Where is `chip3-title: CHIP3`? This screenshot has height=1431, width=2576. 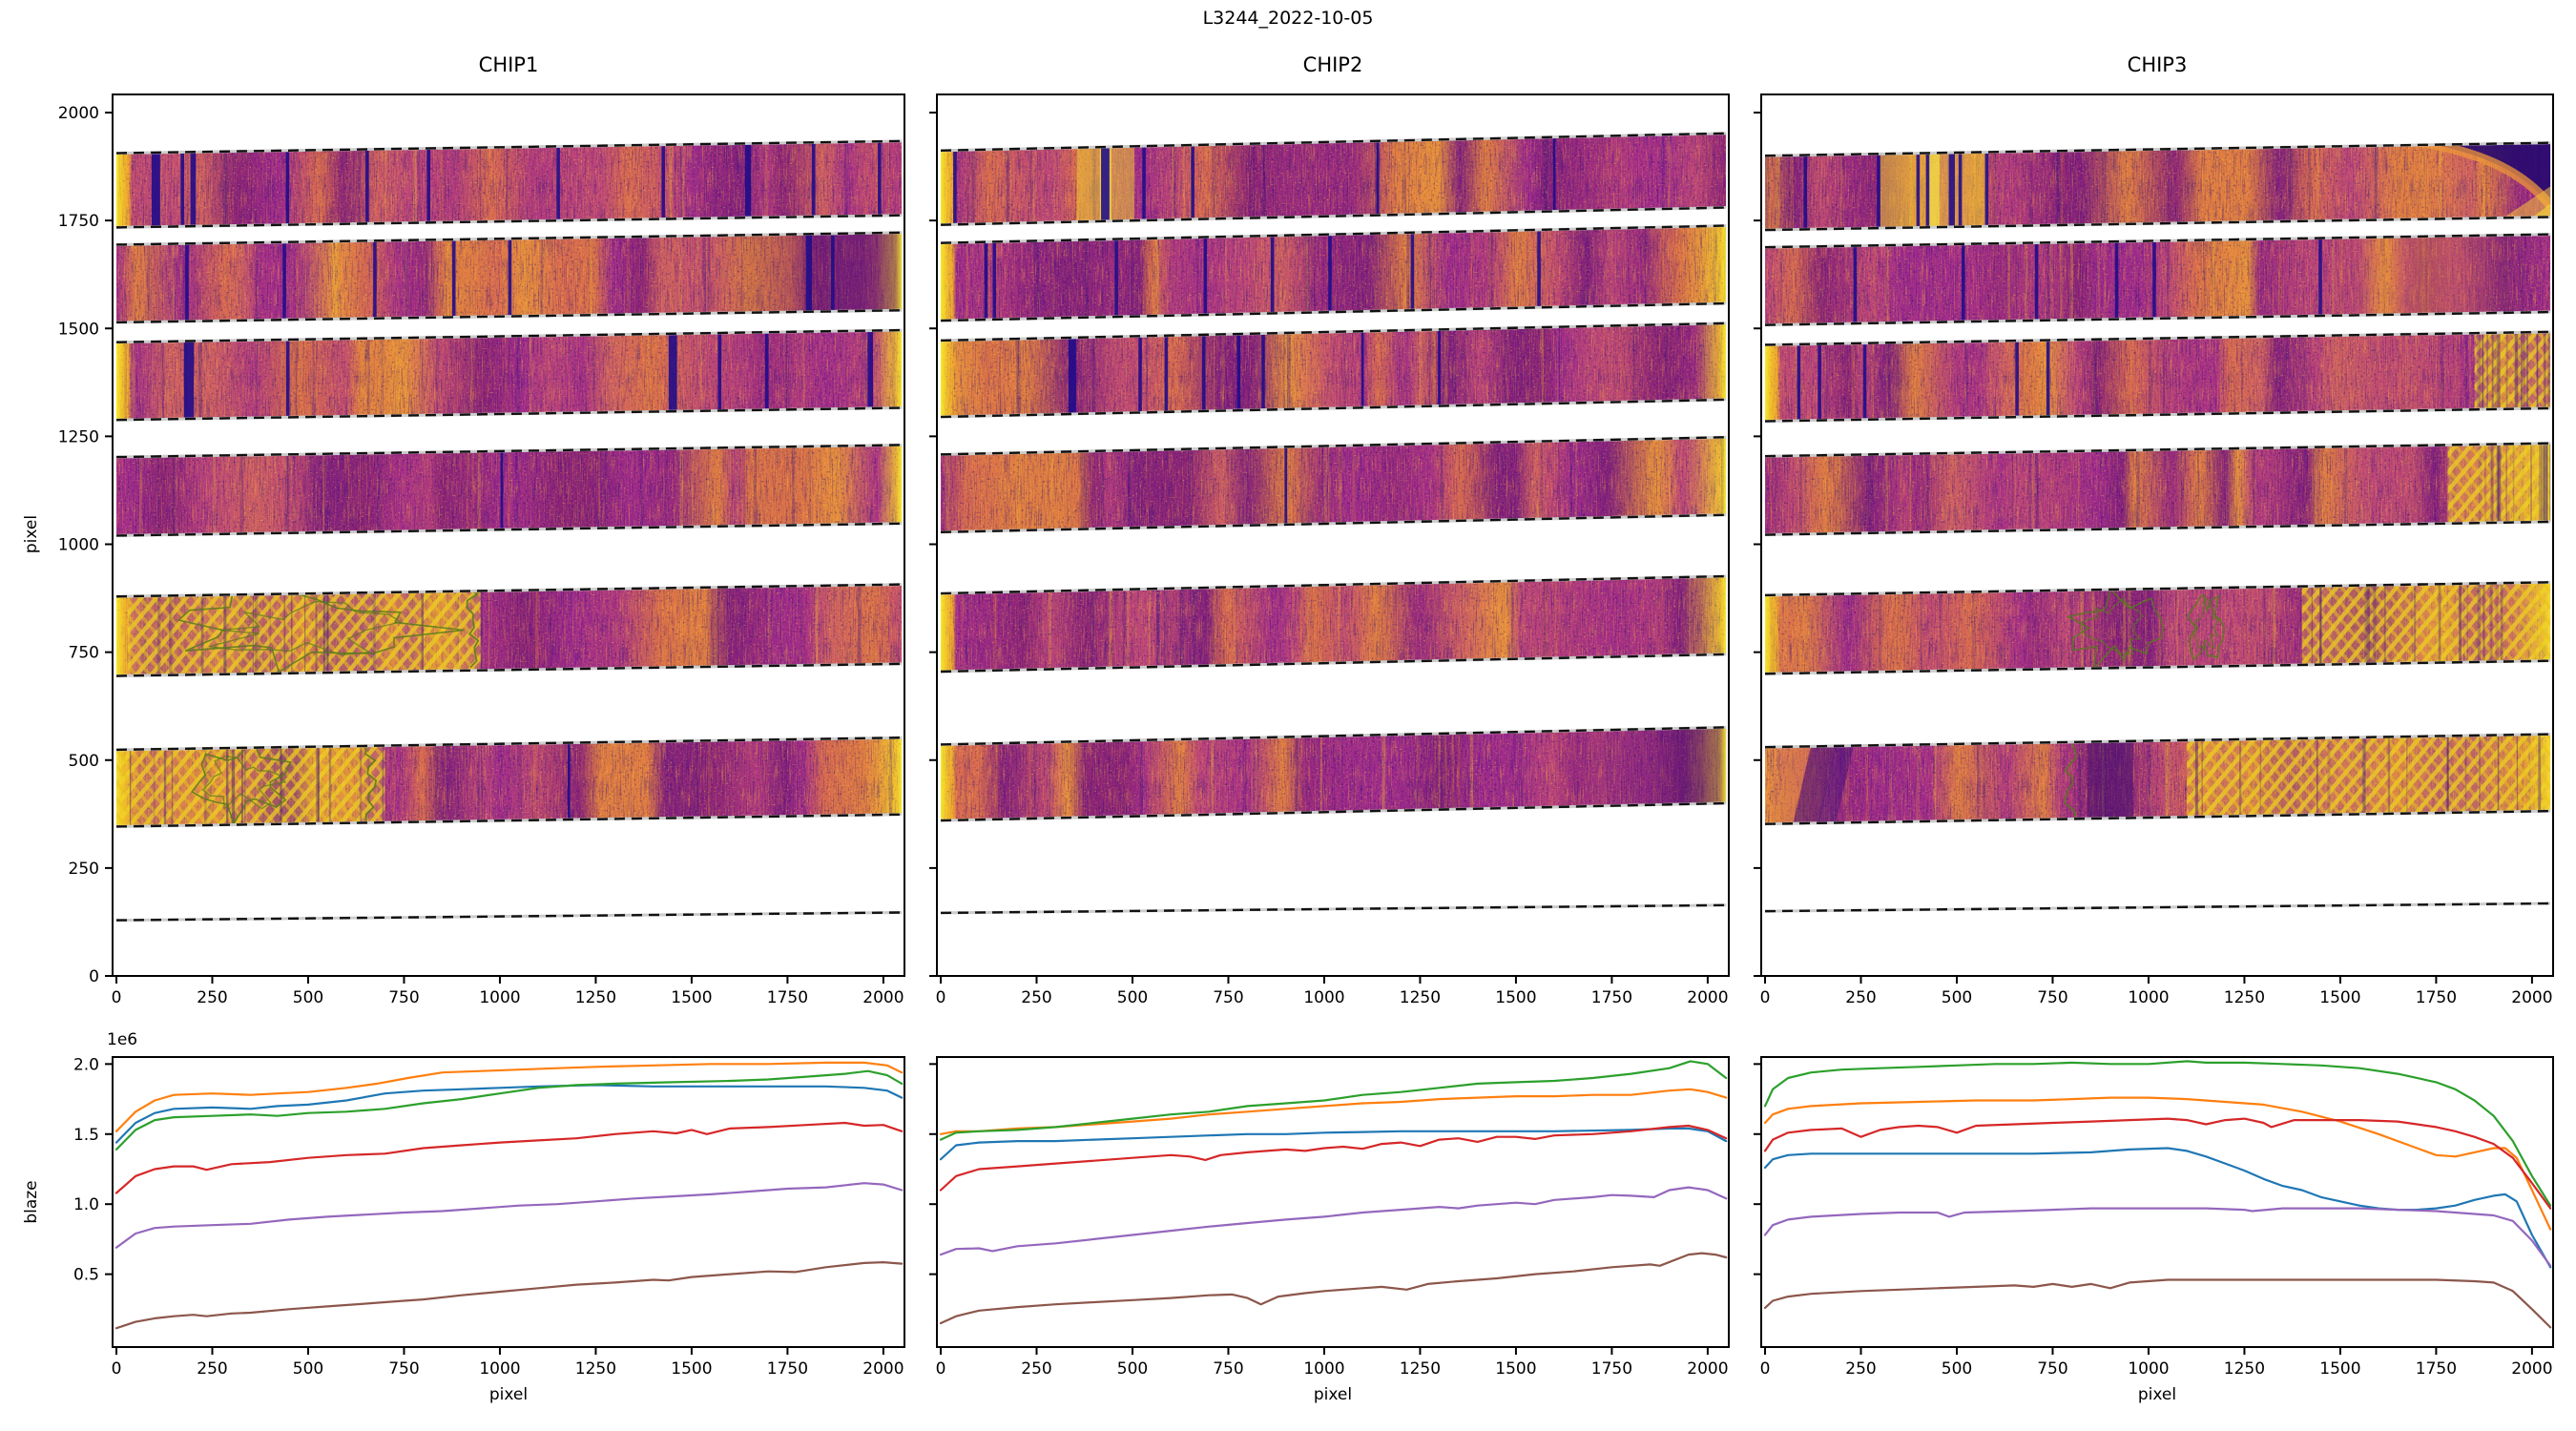
chip3-title: CHIP3 is located at coordinates (2157, 64).